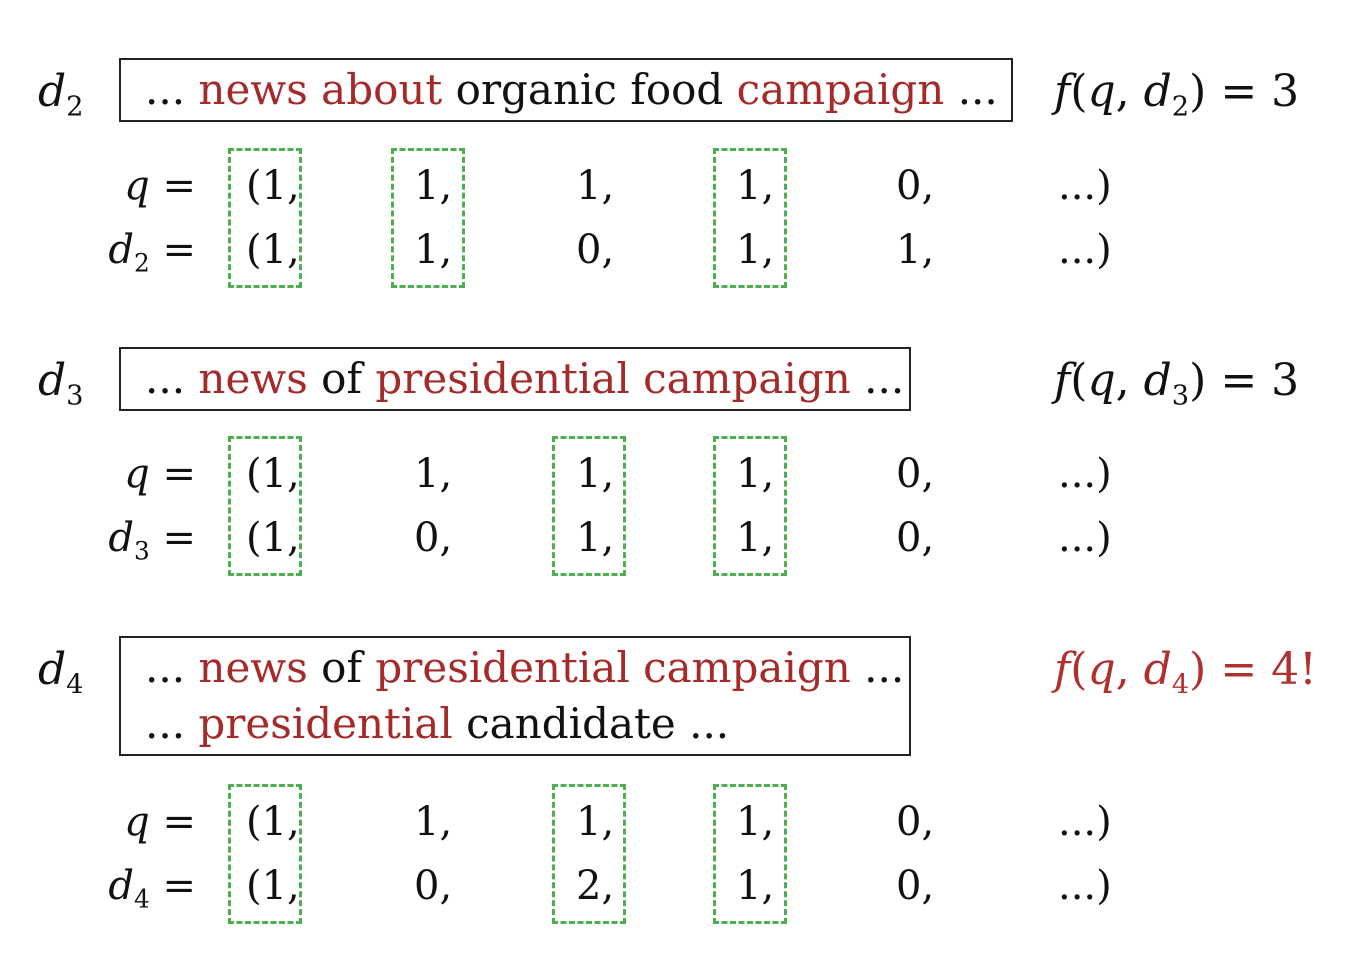 Image resolution: width=1348 pixels, height=966 pixels. What do you see at coordinates (320, 89) in the screenshot?
I see `query-term-highlight: news about` at bounding box center [320, 89].